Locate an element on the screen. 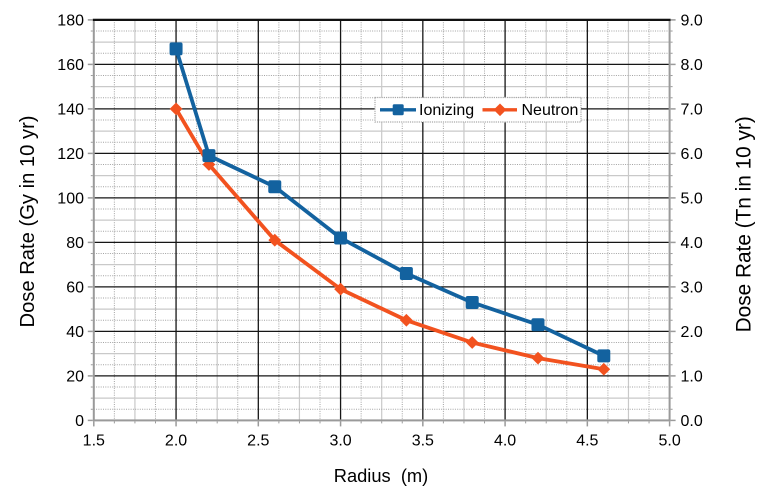  svg-text: 40 is located at coordinates (75, 332).